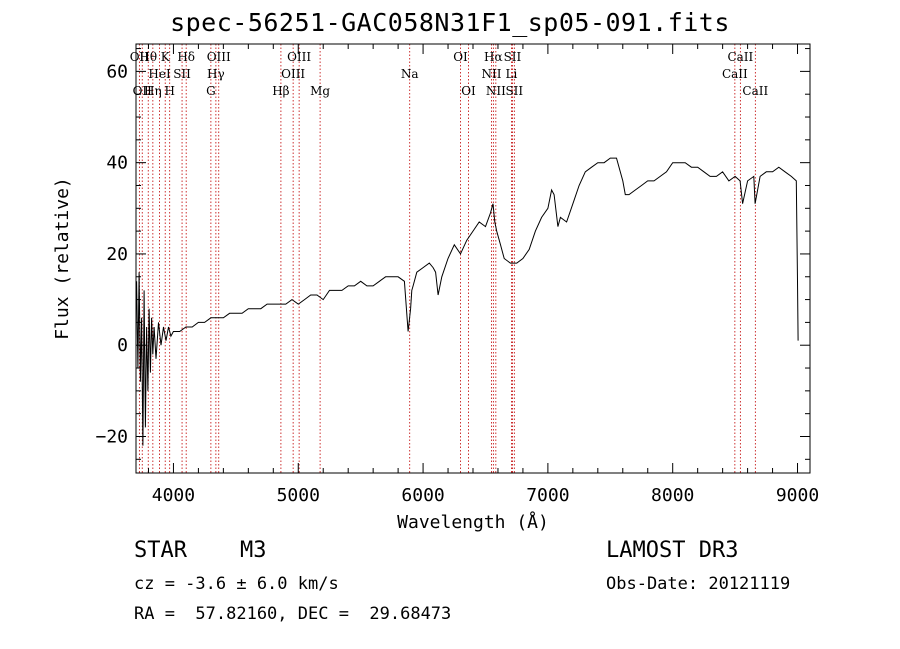 This screenshot has height=649, width=900. I want to click on y-tick-label-60: 60, so click(117, 71).